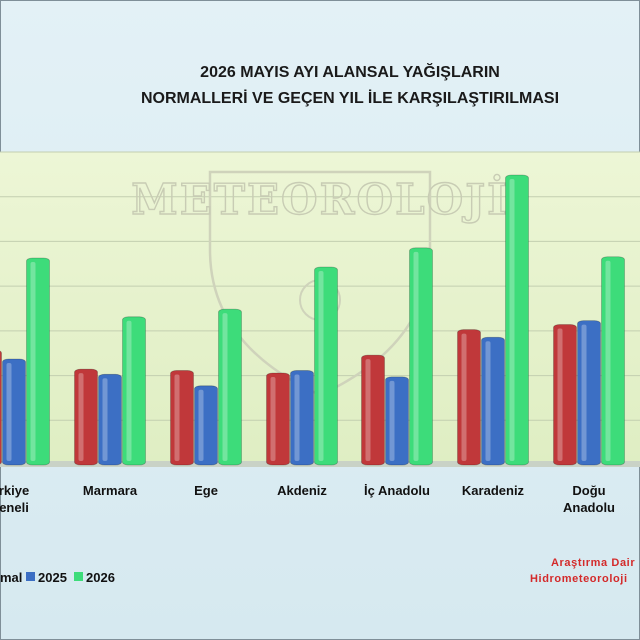  I want to click on category-label: rkiye, so click(14, 490).